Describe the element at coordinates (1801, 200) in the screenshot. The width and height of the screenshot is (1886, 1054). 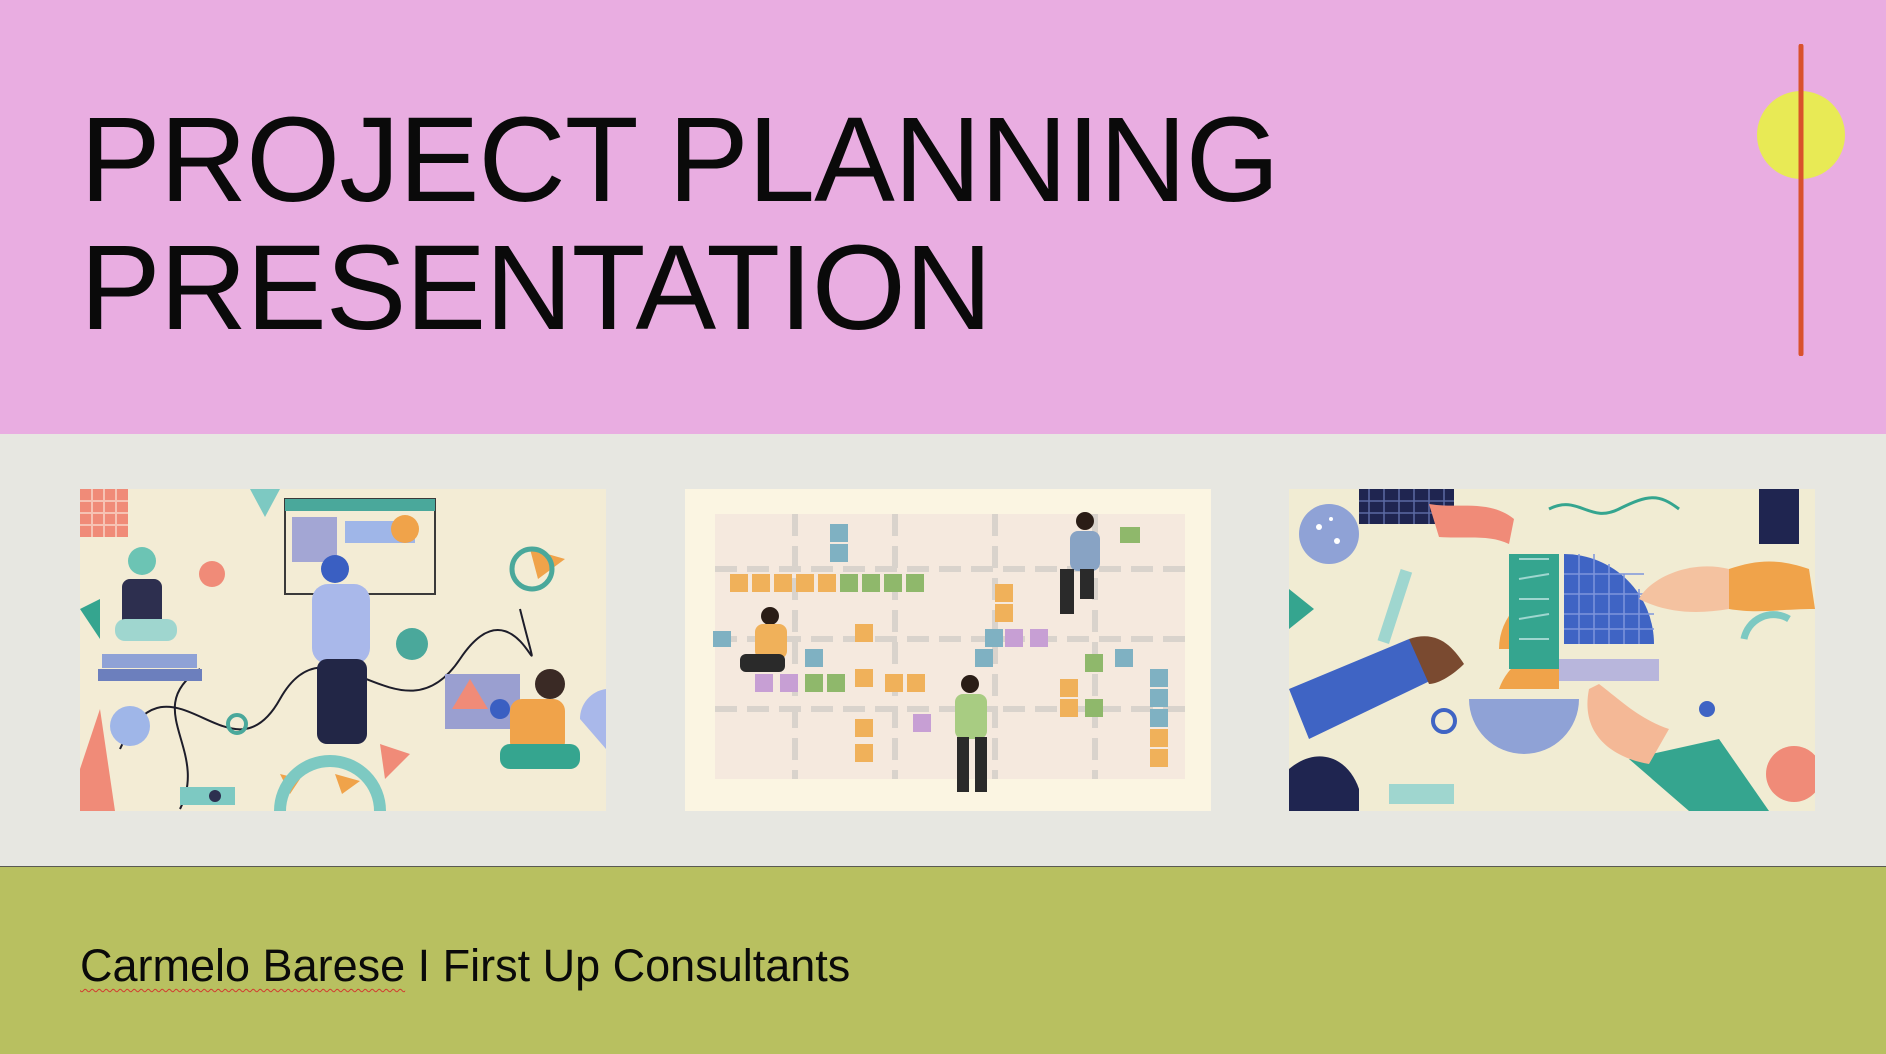
I see `accent-circle-line-icon` at that location.